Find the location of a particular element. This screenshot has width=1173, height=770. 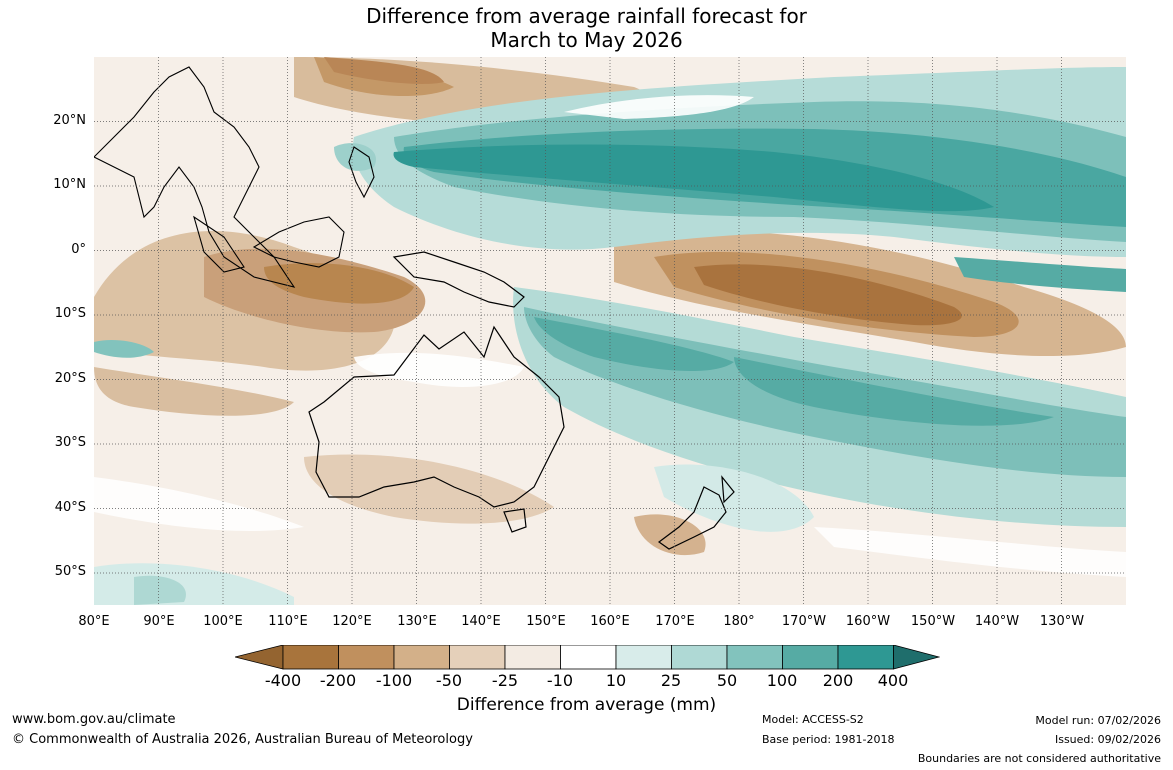

new-guinea-outline is located at coordinates (458, 279).